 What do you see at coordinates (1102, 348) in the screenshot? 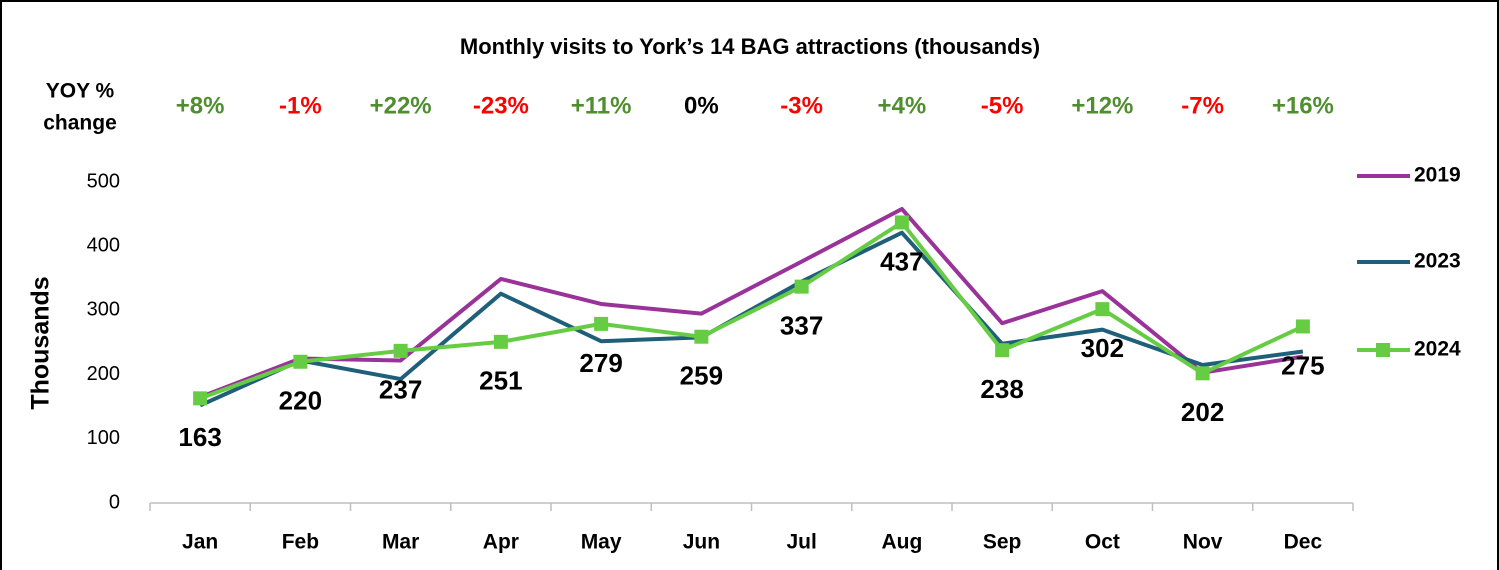
I see `data-label: 302` at bounding box center [1102, 348].